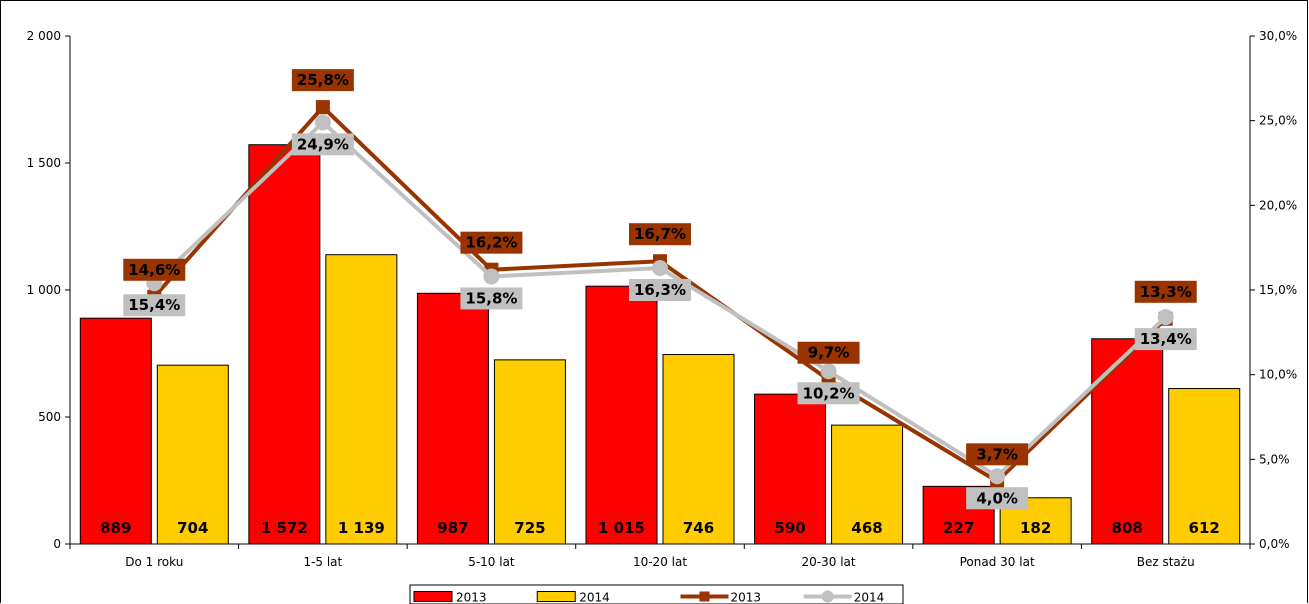 This screenshot has width=1309, height=604. What do you see at coordinates (44, 290) in the screenshot?
I see `y-left-tick-label: 1 000` at bounding box center [44, 290].